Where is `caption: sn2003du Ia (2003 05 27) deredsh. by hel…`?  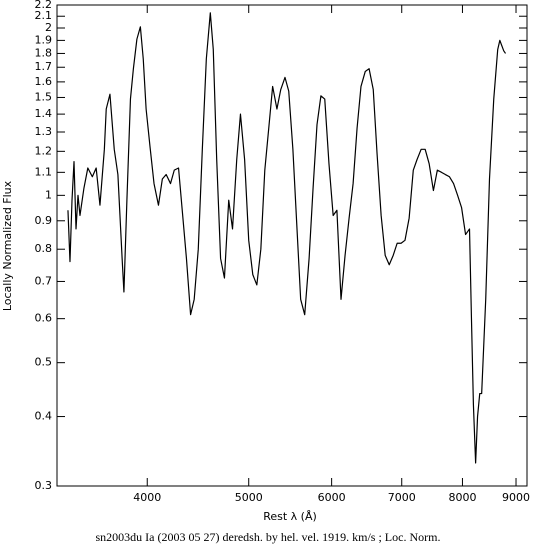 caption: sn2003du Ia (2003 05 27) deredsh. by hel… is located at coordinates (268, 537).